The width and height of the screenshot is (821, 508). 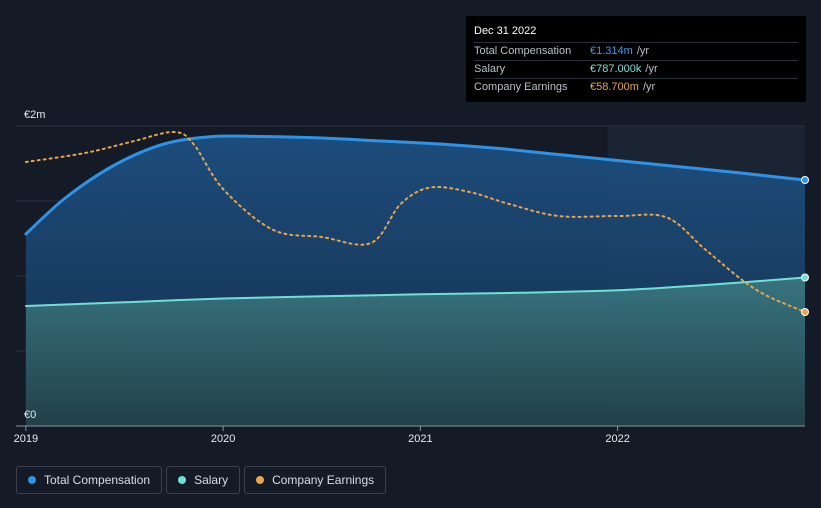 What do you see at coordinates (614, 87) in the screenshot?
I see `tooltip-value: €58.700m` at bounding box center [614, 87].